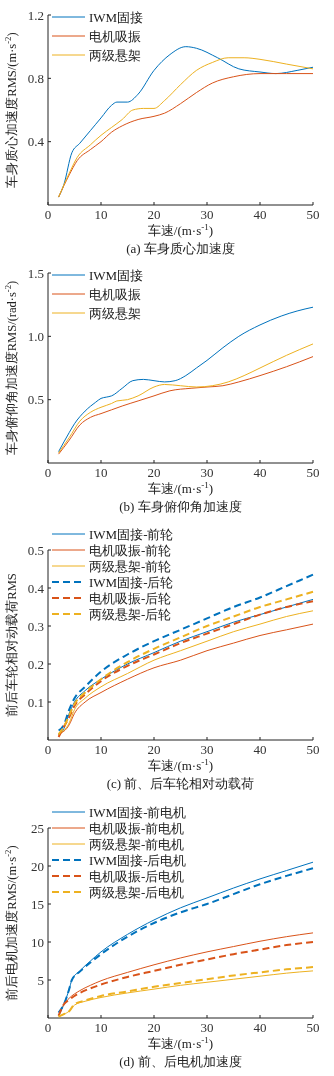 This screenshot has height=1076, width=334. What do you see at coordinates (37, 828) in the screenshot?
I see `y-tick-label: 25` at bounding box center [37, 828].